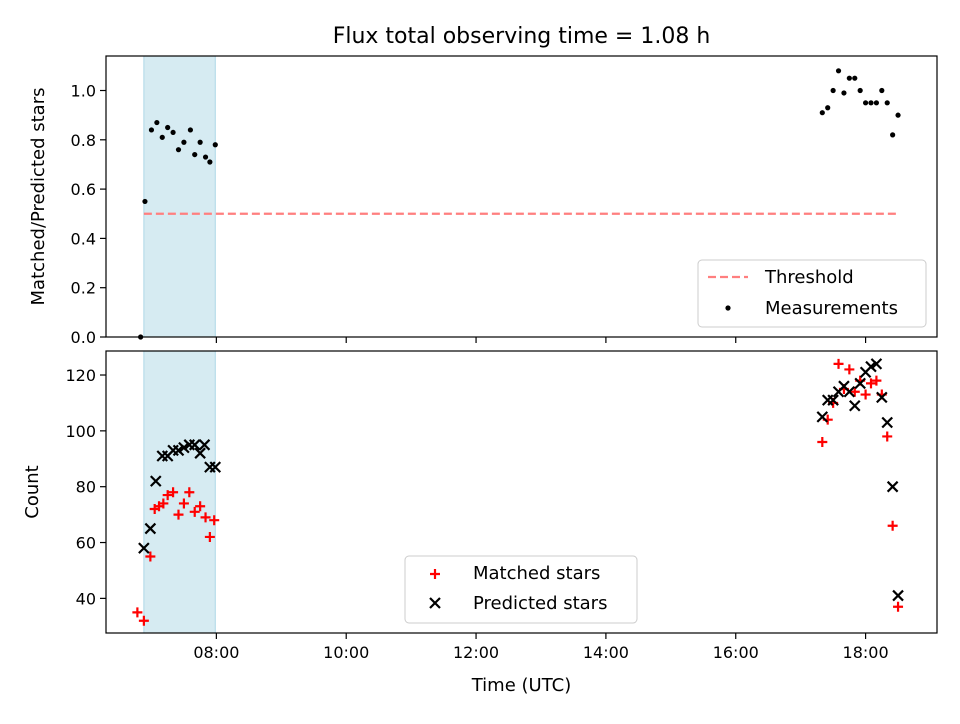  Describe the element at coordinates (80, 375) in the screenshot. I see `y-tick-label: 120` at that location.